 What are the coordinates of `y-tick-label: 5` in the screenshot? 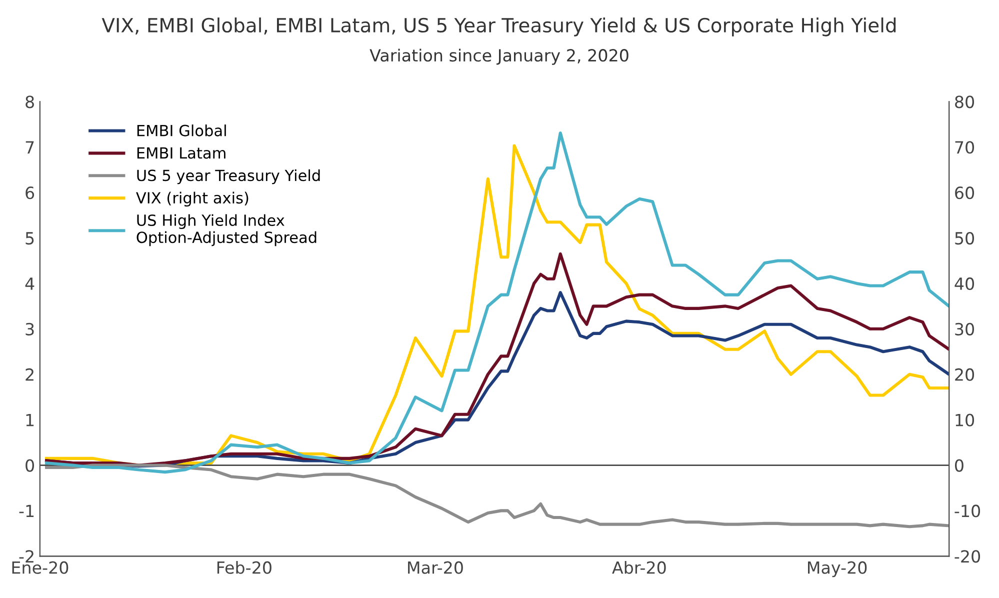 It's located at (30, 238).